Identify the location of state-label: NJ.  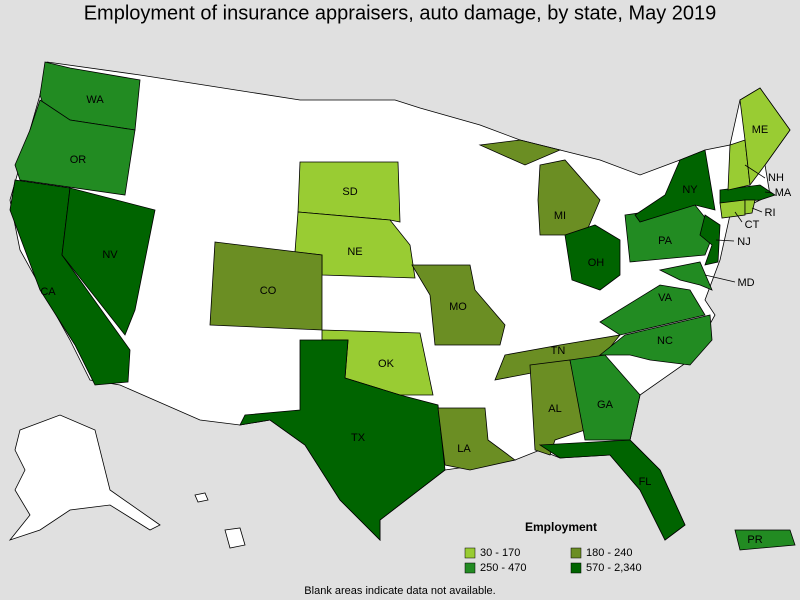
(743, 242).